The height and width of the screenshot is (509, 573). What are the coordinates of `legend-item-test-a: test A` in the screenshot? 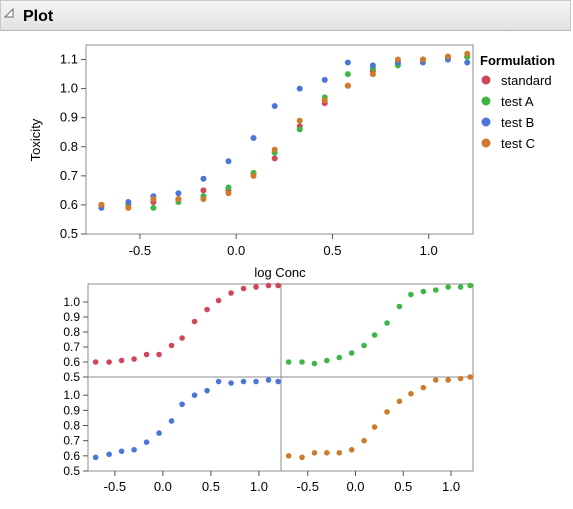 It's located at (507, 101).